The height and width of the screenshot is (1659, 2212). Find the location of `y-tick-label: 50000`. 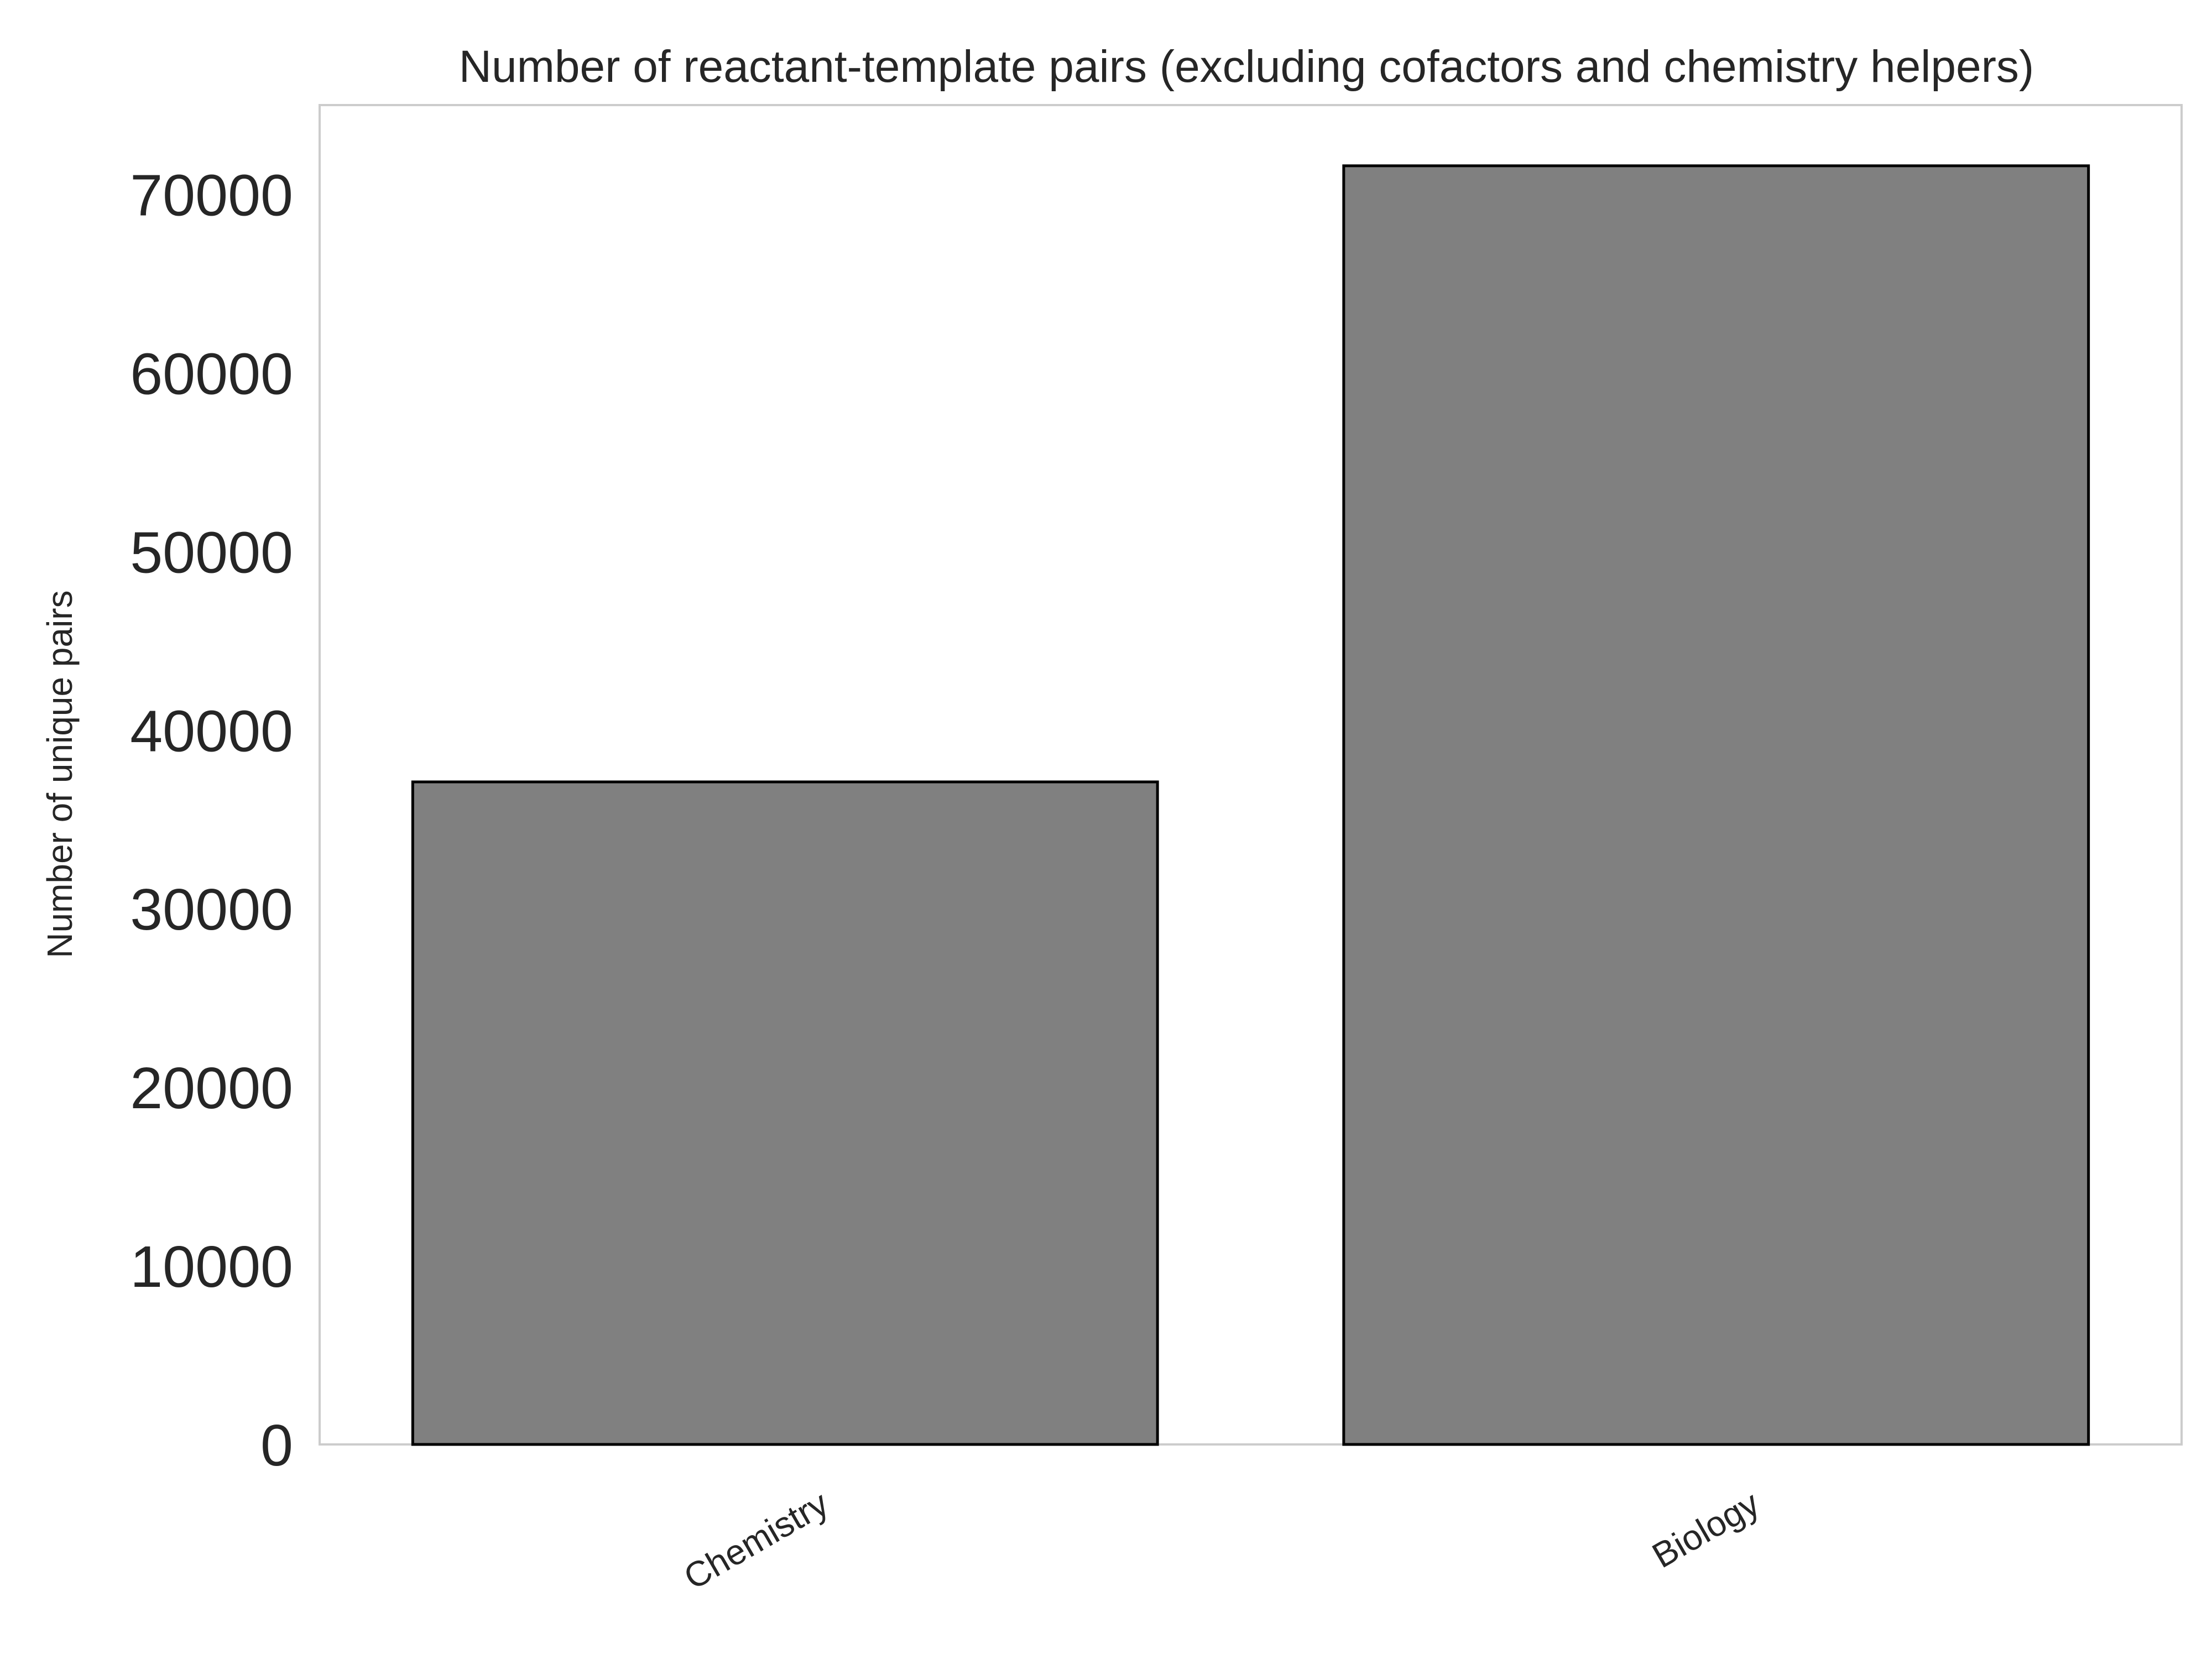

y-tick-label: 50000 is located at coordinates (212, 553).